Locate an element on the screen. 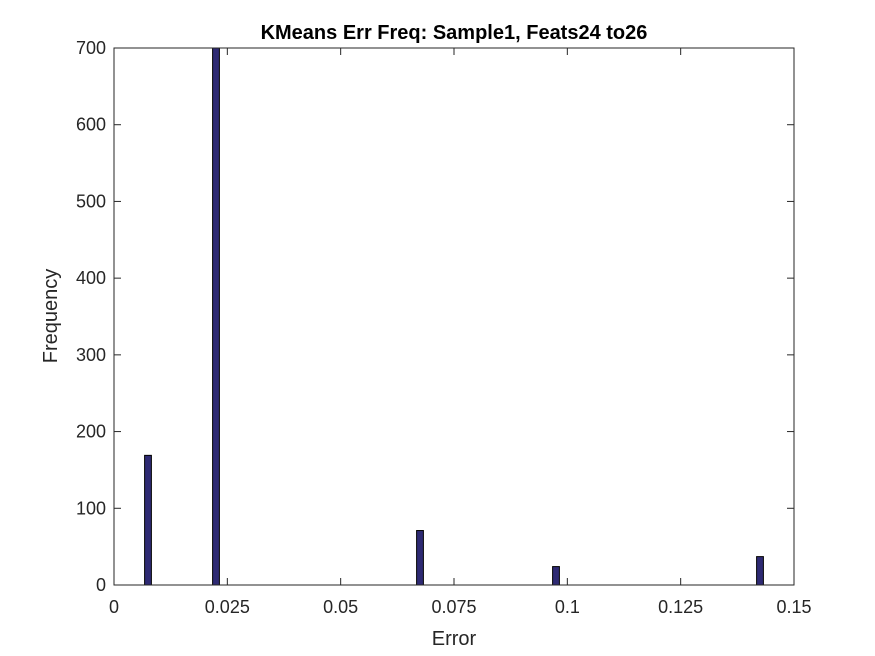 The height and width of the screenshot is (656, 875). y-tick-label-0: 0 is located at coordinates (101, 585).